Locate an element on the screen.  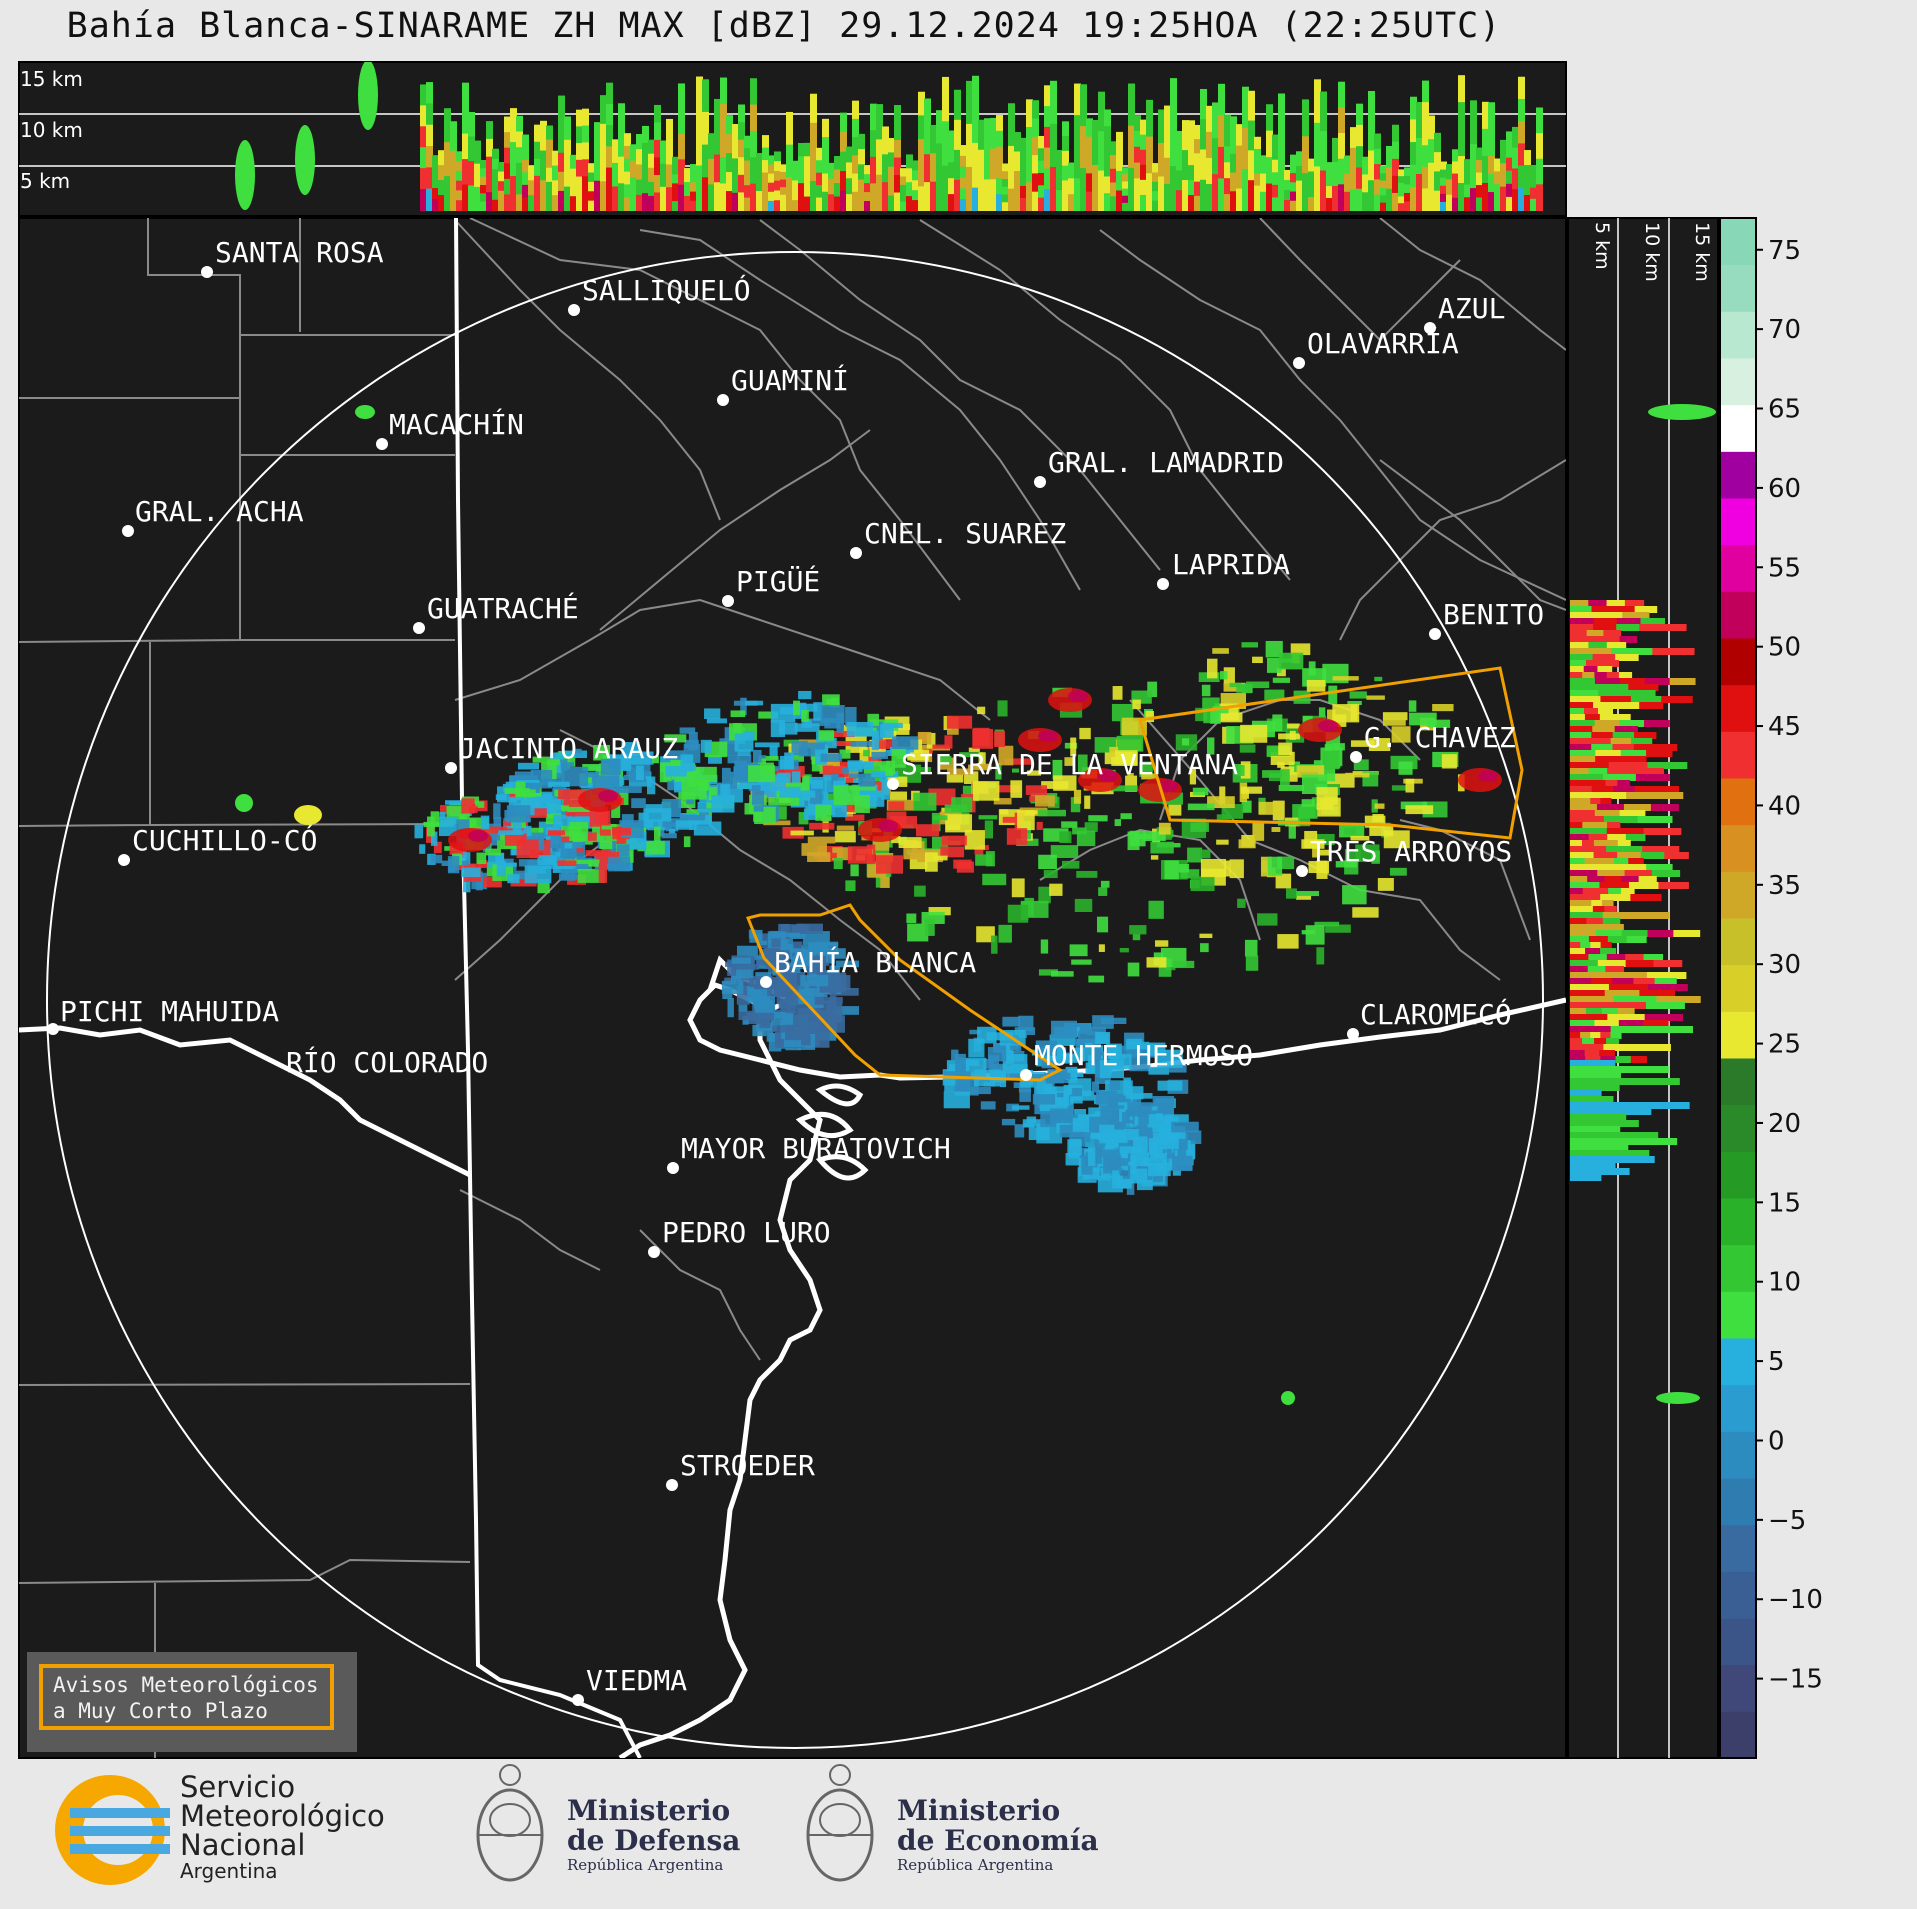
colorbar-tick-label: 10 is located at coordinates (1784, 1283).